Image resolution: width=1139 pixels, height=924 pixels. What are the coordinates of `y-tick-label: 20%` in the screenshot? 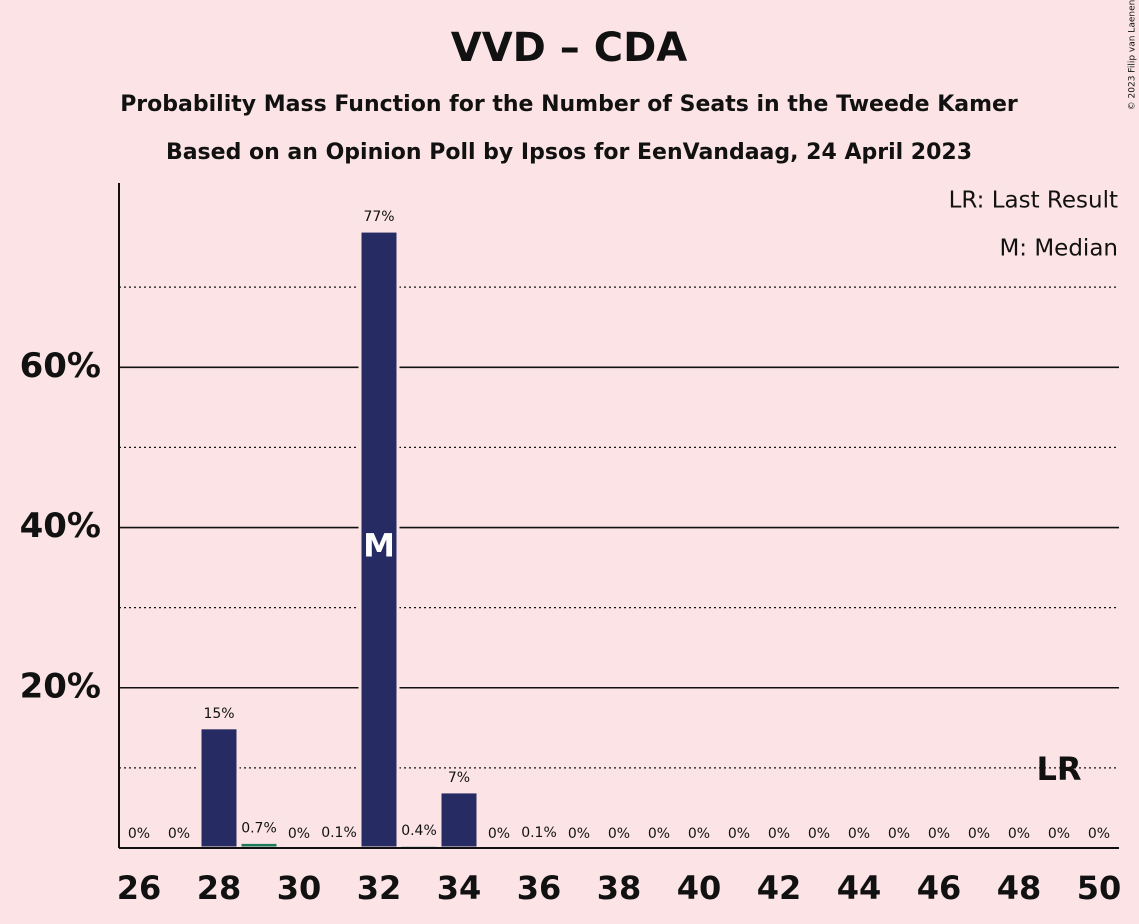 It's located at (60, 686).